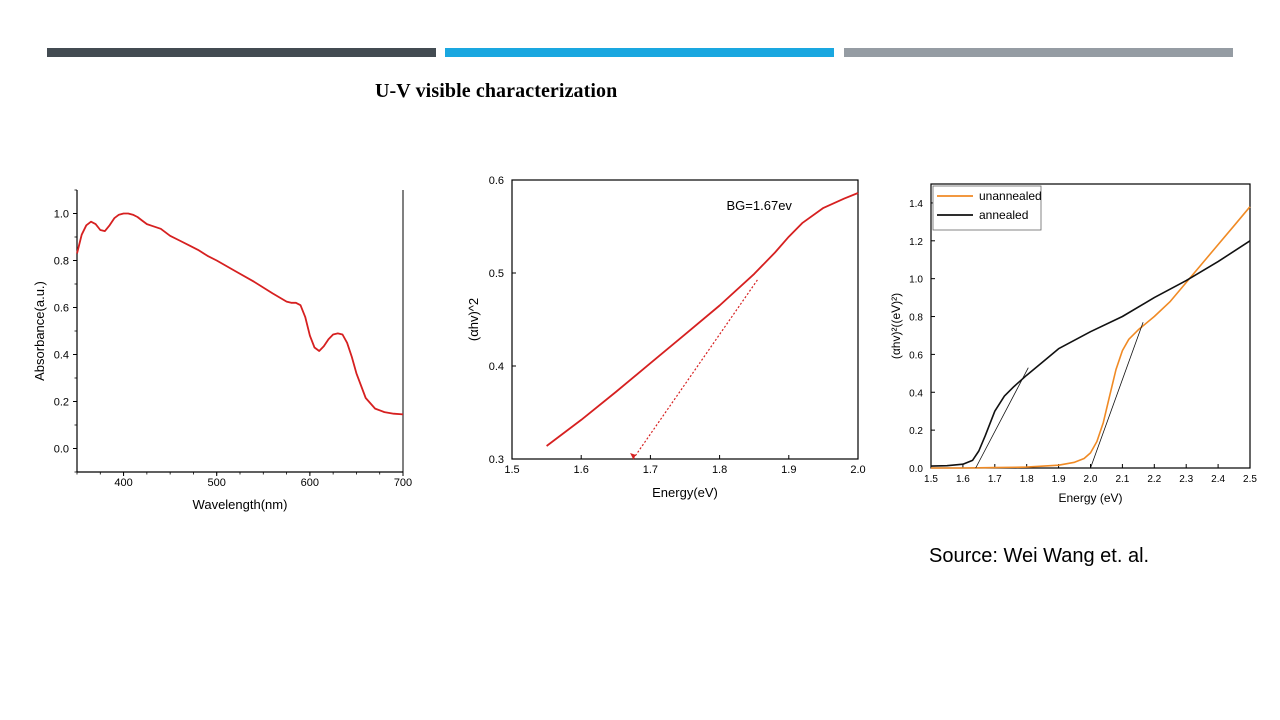 The height and width of the screenshot is (720, 1280). I want to click on legend-label: unannealed, so click(1010, 196).